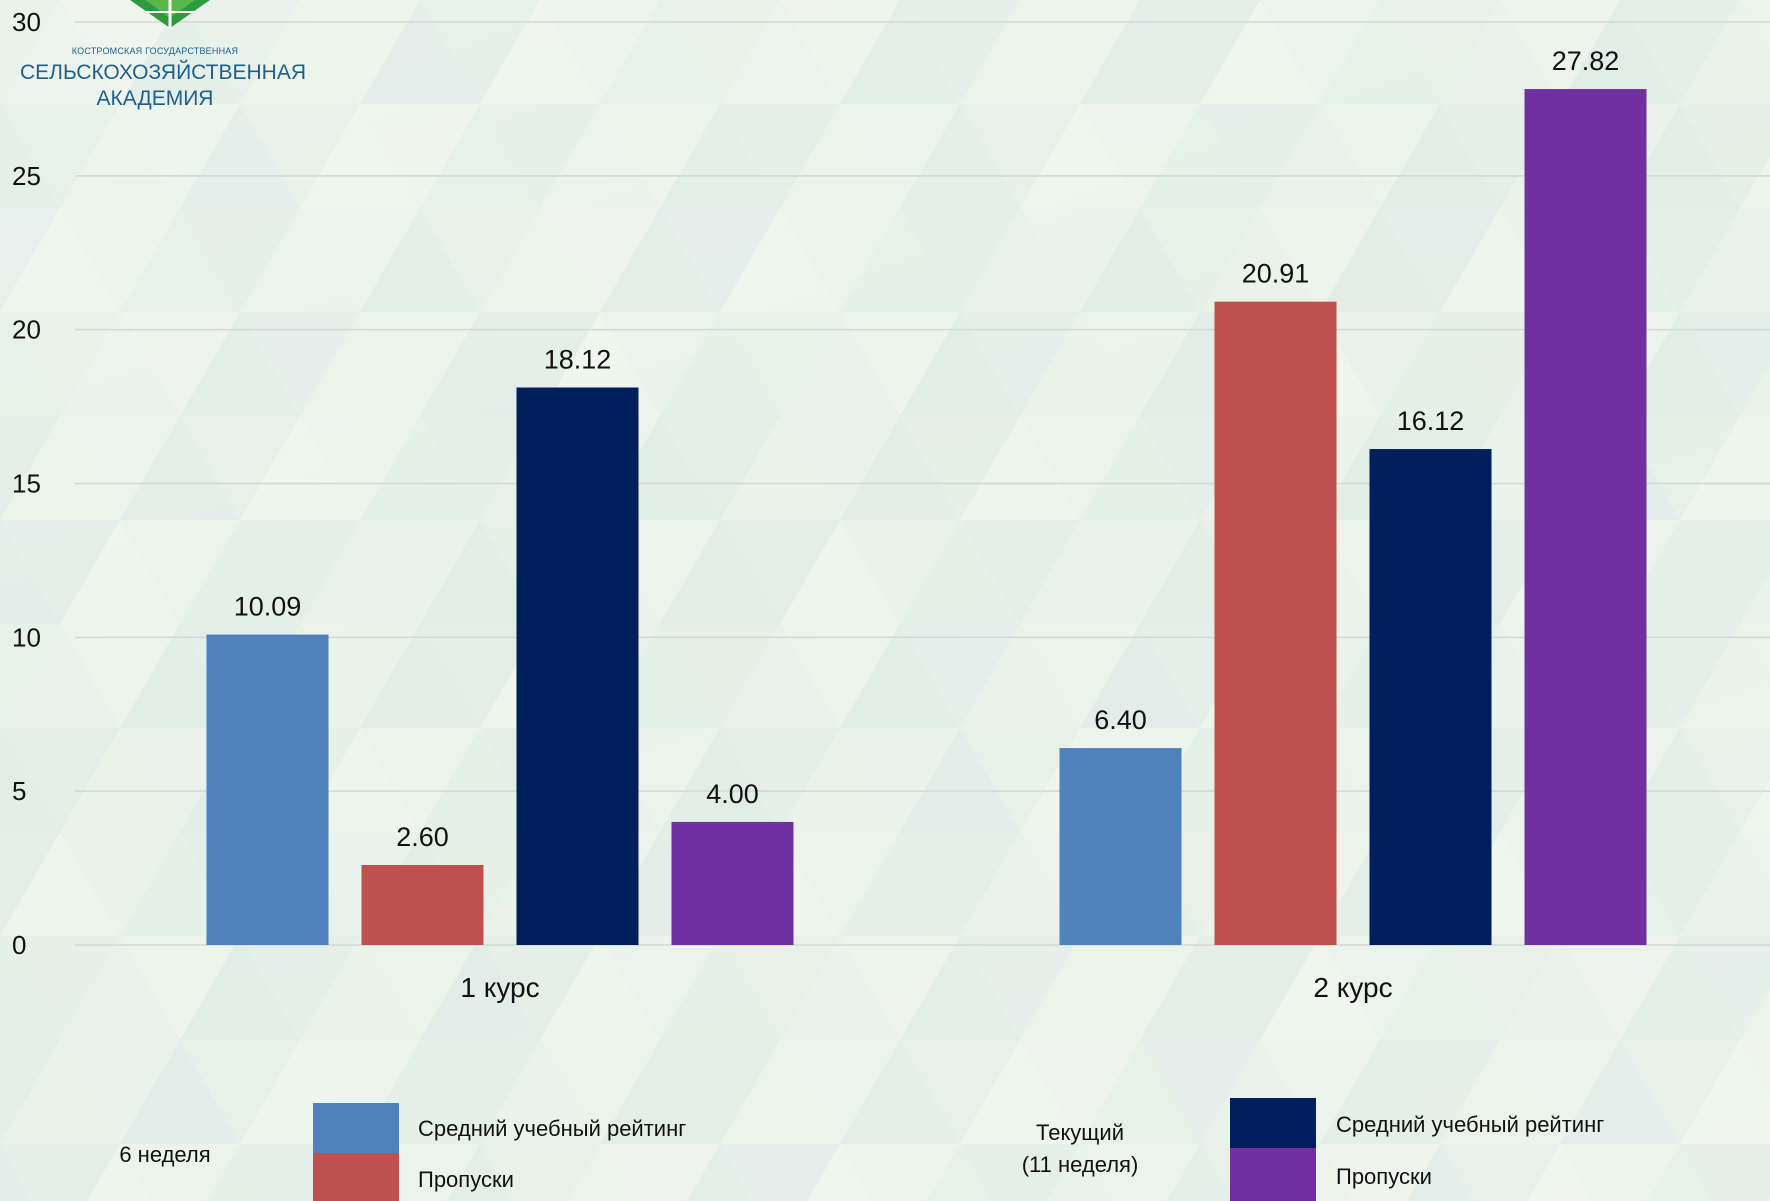 This screenshot has height=1201, width=1770. I want to click on data-label: 20.91, so click(1276, 274).